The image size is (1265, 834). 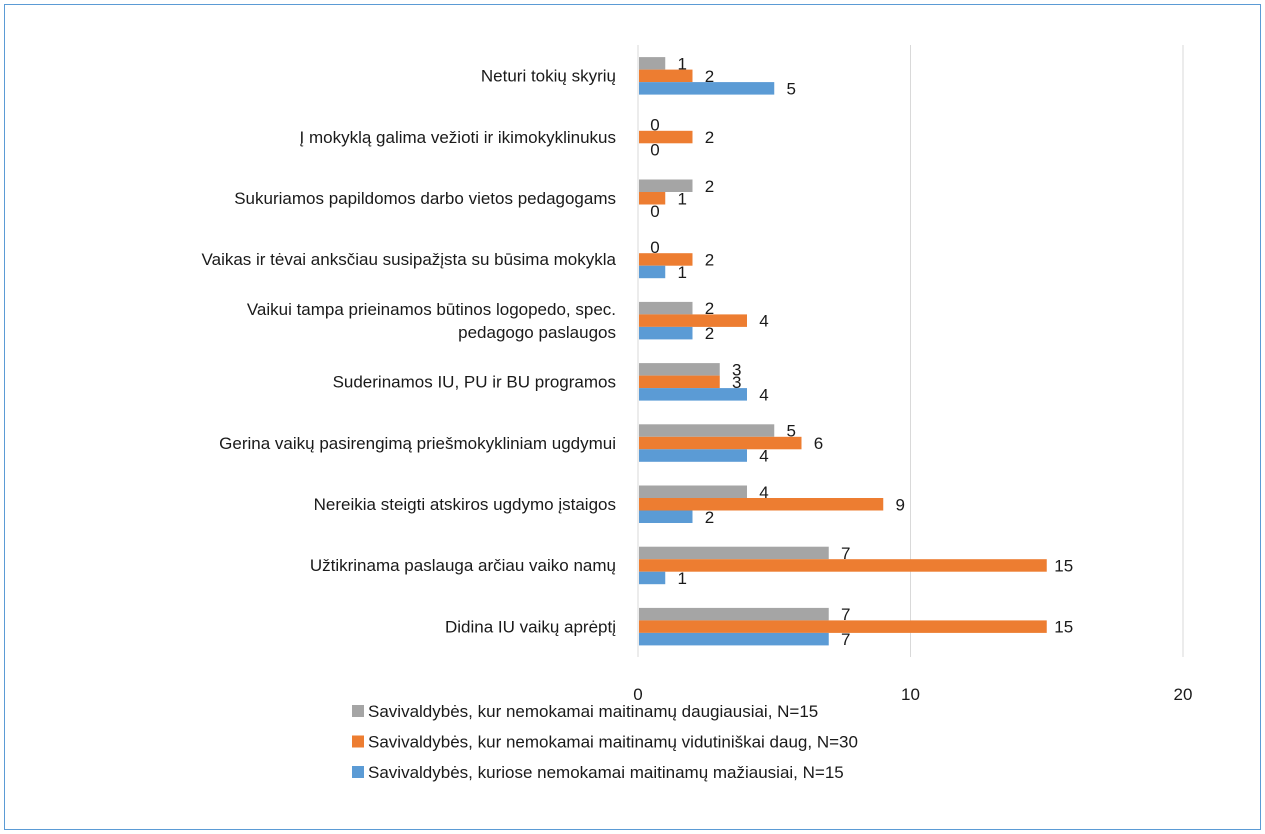 What do you see at coordinates (474, 382) in the screenshot?
I see `category-label: Suderinamos IU, PU ir BU programos` at bounding box center [474, 382].